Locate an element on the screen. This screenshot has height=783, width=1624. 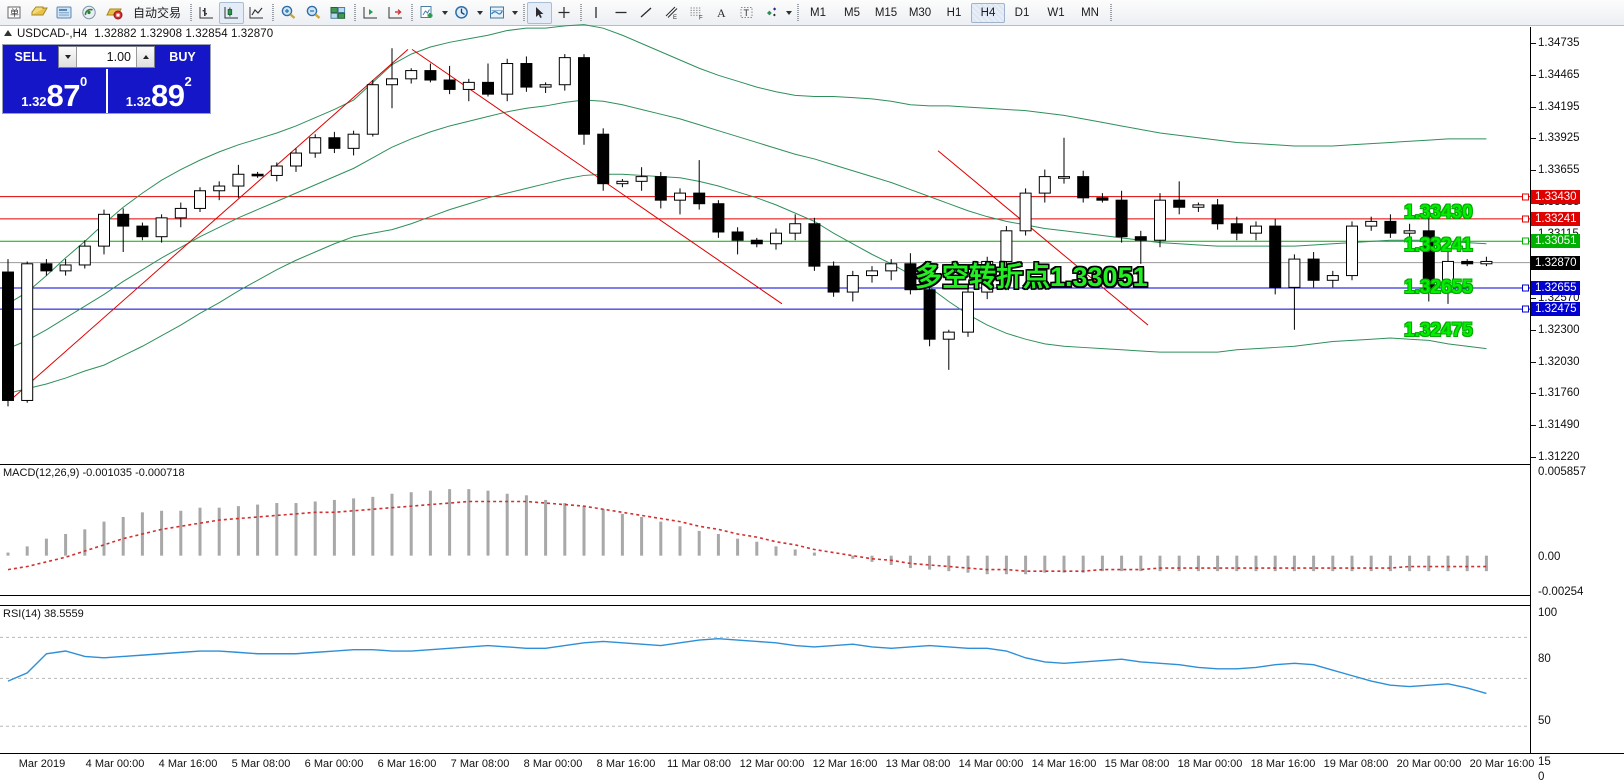
hline-icon is located at coordinates (621, 13).